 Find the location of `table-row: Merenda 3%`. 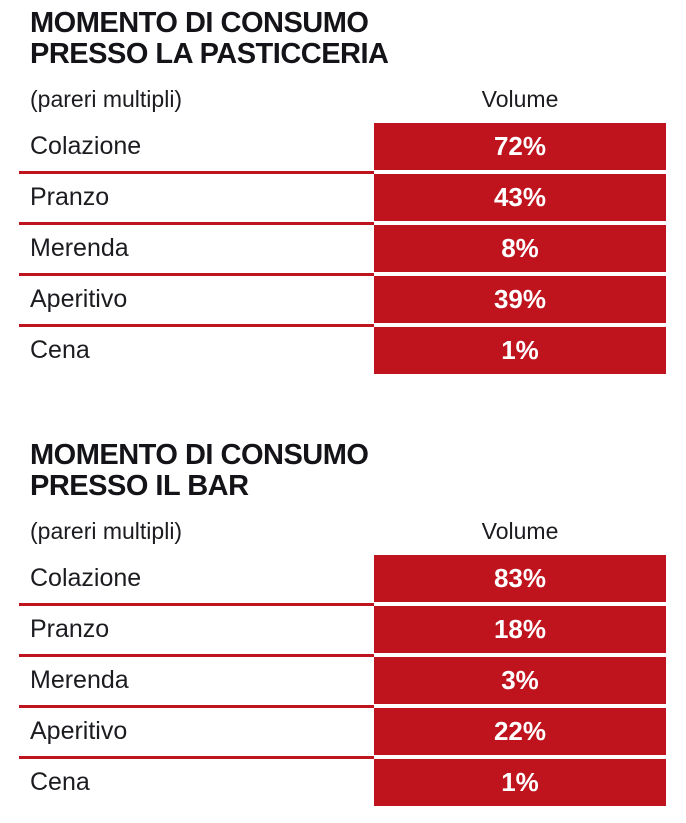

table-row: Merenda 3% is located at coordinates (342, 682).